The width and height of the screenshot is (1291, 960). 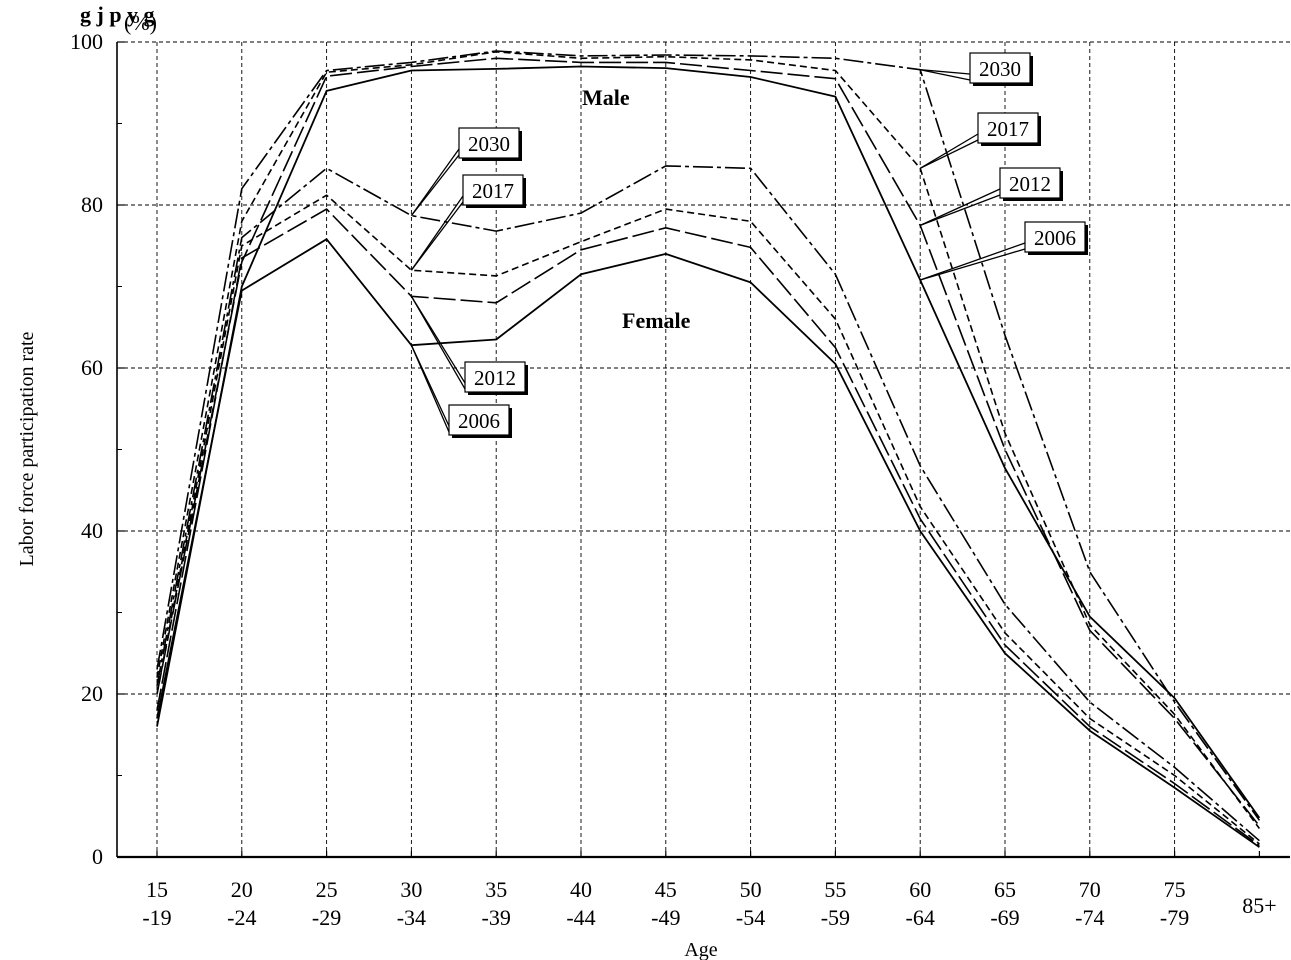 I want to click on x-tick-label: 35, so click(x=496, y=889).